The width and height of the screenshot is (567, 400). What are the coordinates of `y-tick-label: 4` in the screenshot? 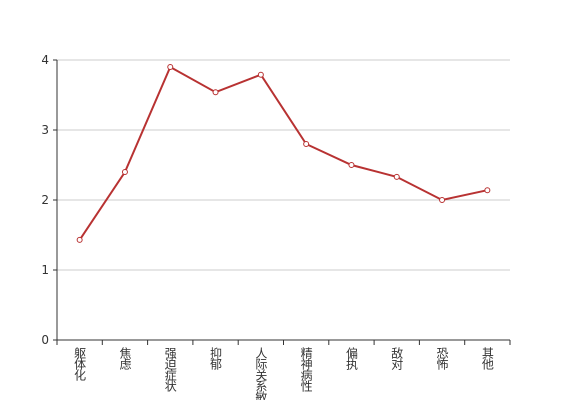 It's located at (45, 60).